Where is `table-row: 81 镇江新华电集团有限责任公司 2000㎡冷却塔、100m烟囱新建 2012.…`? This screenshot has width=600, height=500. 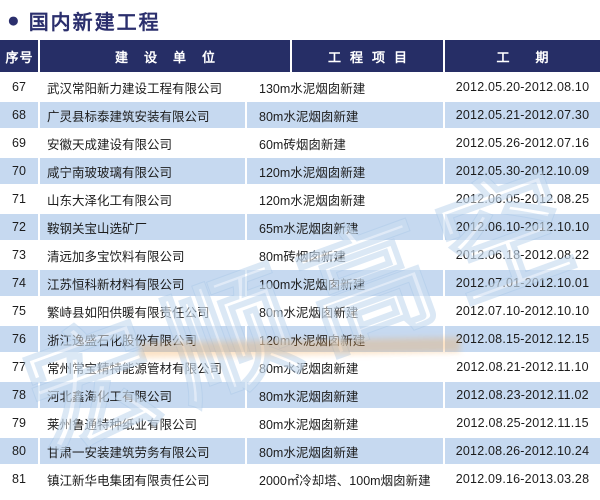 table-row: 81 镇江新华电集团有限责任公司 2000㎡冷却塔、100m烟囱新建 2012.… is located at coordinates (300, 479).